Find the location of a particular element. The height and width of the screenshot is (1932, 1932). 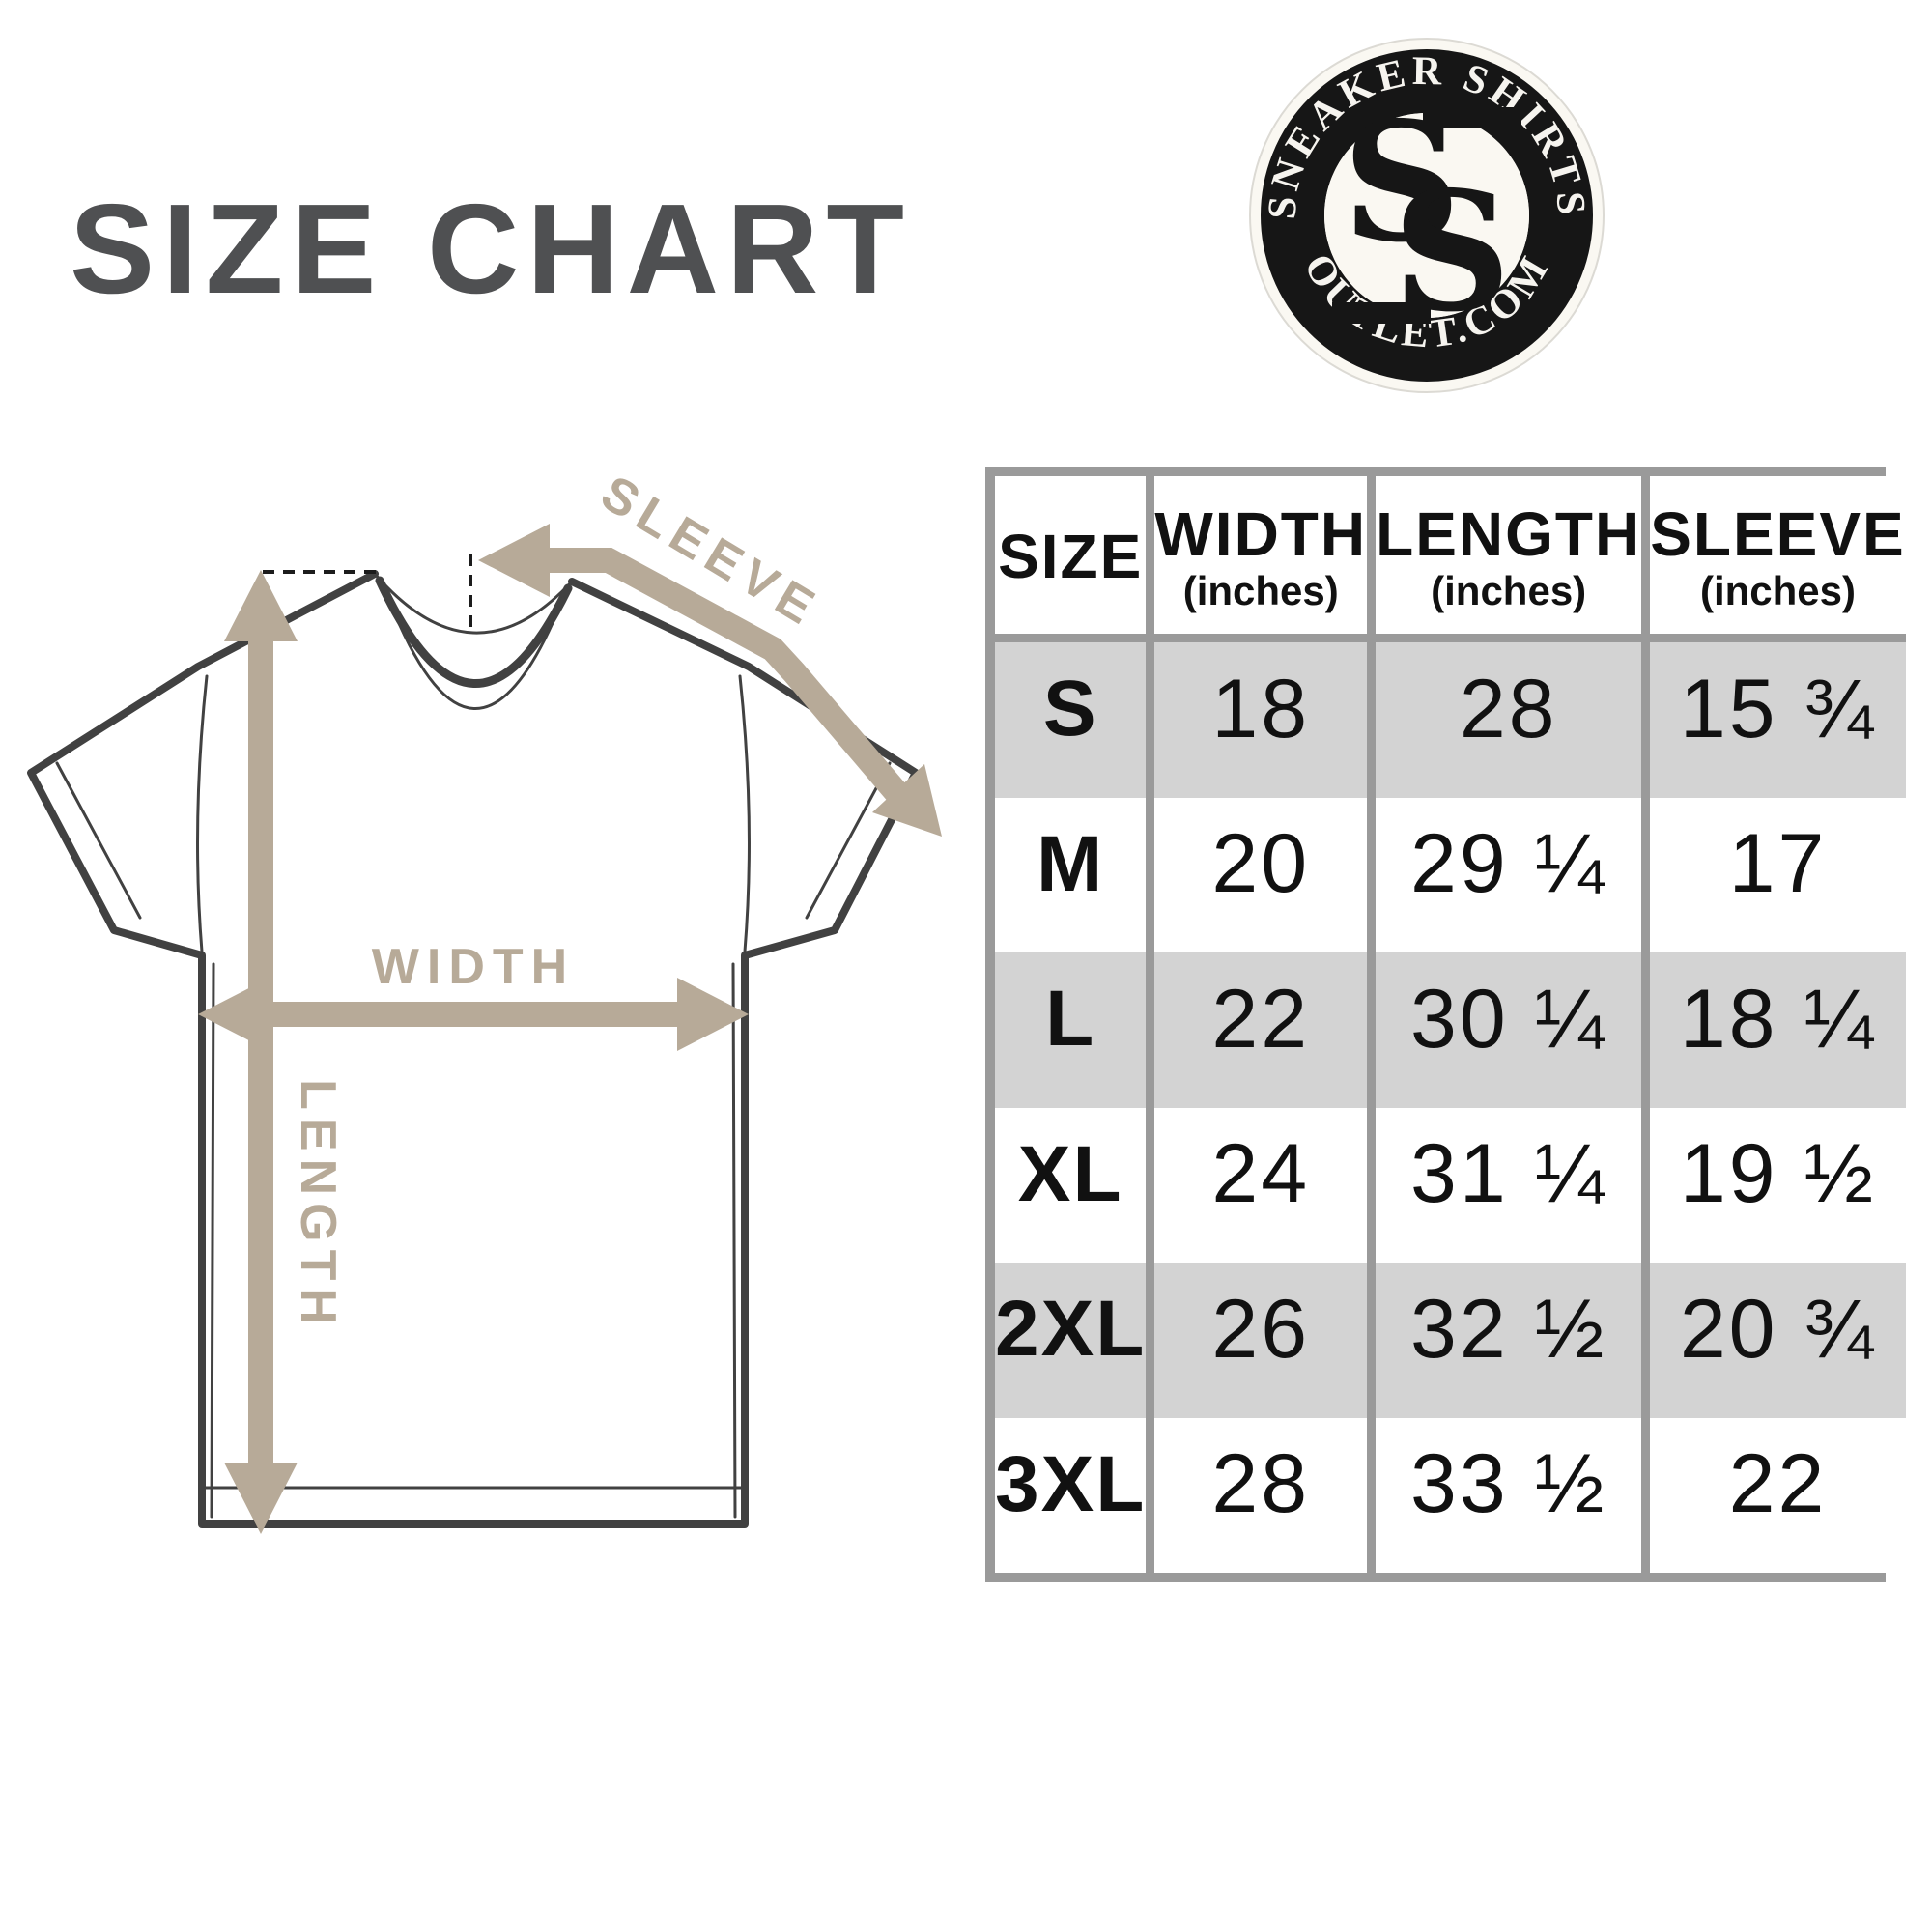

length-value: 28 is located at coordinates (1508, 708).